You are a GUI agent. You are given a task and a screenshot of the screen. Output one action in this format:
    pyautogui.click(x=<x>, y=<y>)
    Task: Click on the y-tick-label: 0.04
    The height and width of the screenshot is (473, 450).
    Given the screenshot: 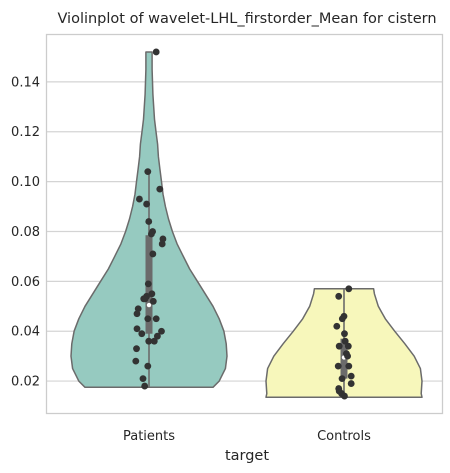 What is the action you would take?
    pyautogui.click(x=25, y=332)
    